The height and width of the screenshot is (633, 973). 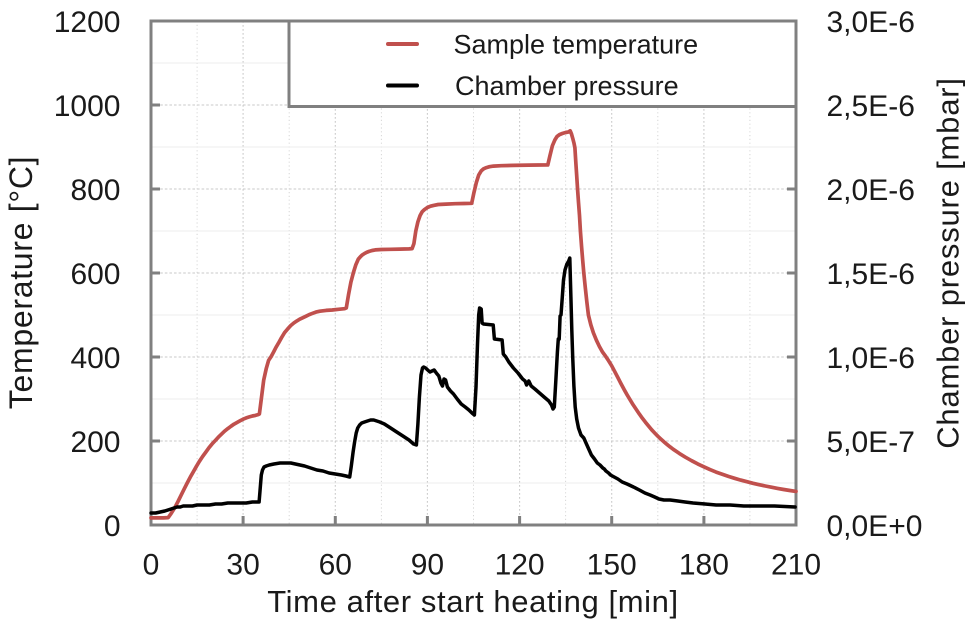 I want to click on svg-text: 200, so click(x=95, y=442).